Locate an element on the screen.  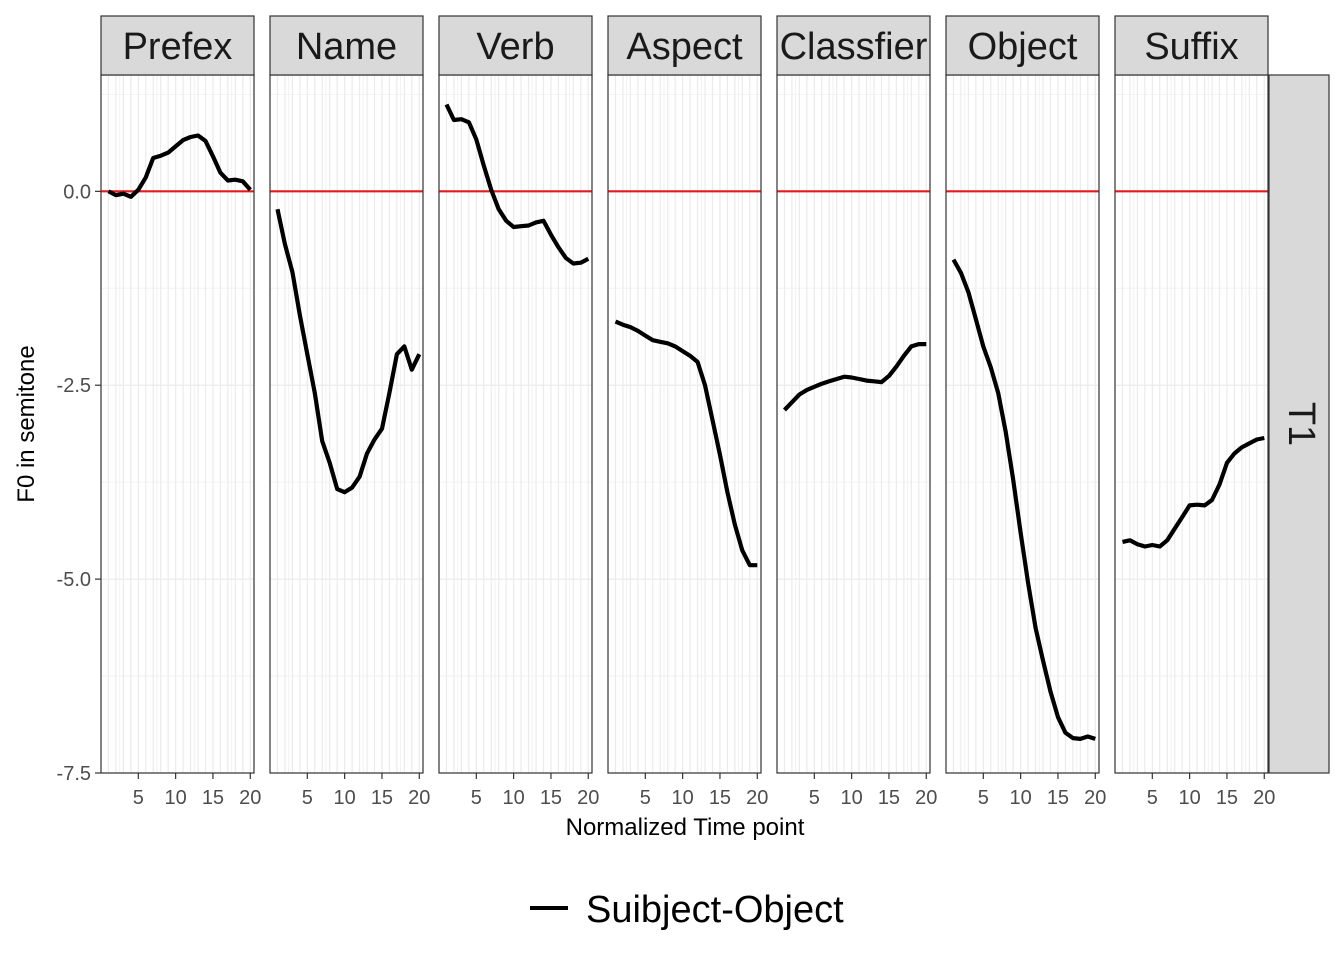
facet-panel-prefex: Prefex 5 10 15 20 is located at coordinates (180, 412).